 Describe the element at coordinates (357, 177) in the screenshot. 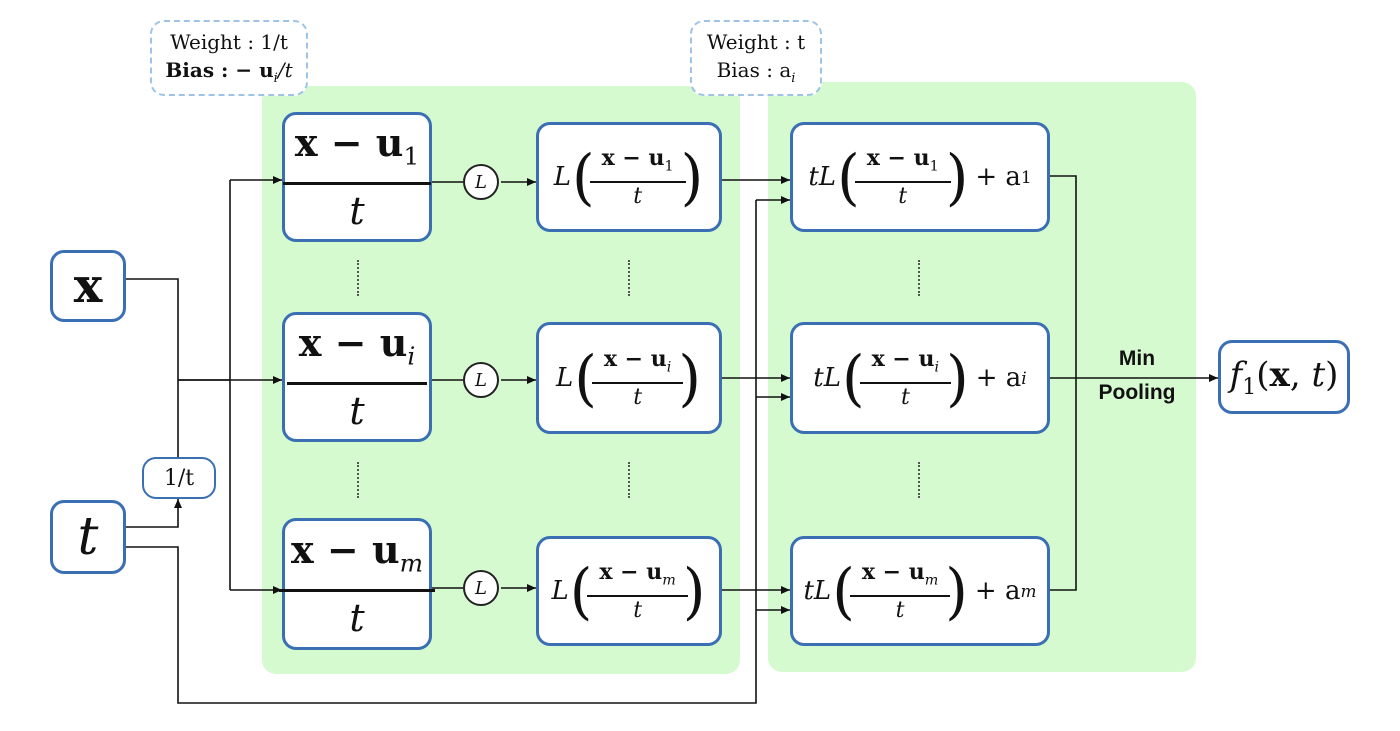

I see `layer1-box-1: x − u1 t` at that location.